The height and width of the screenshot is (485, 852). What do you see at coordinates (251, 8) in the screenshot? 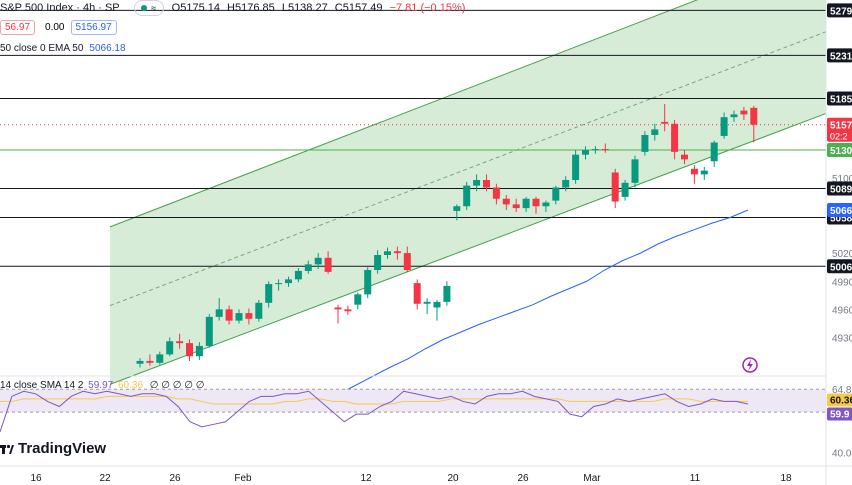
I see `high-value: H5176.85` at bounding box center [251, 8].